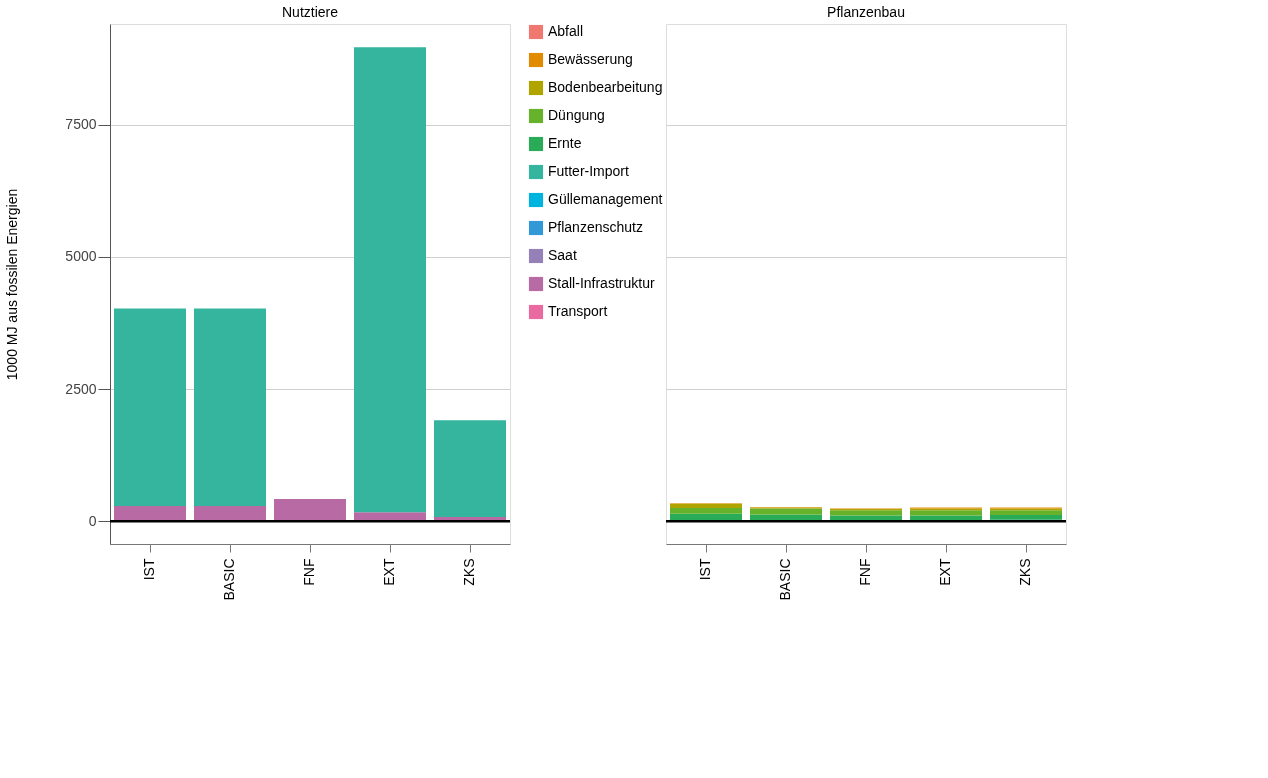 The width and height of the screenshot is (1268, 778). What do you see at coordinates (605, 199) in the screenshot?
I see `legend-label: Güllemanagement` at bounding box center [605, 199].